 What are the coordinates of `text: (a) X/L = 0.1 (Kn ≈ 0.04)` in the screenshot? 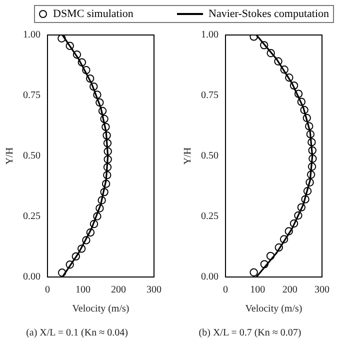 It's located at (77, 333).